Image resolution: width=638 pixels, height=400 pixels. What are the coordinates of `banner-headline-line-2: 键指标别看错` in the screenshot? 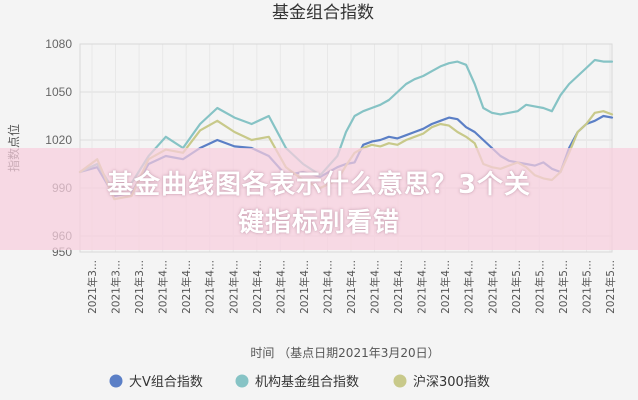 It's located at (318, 223).